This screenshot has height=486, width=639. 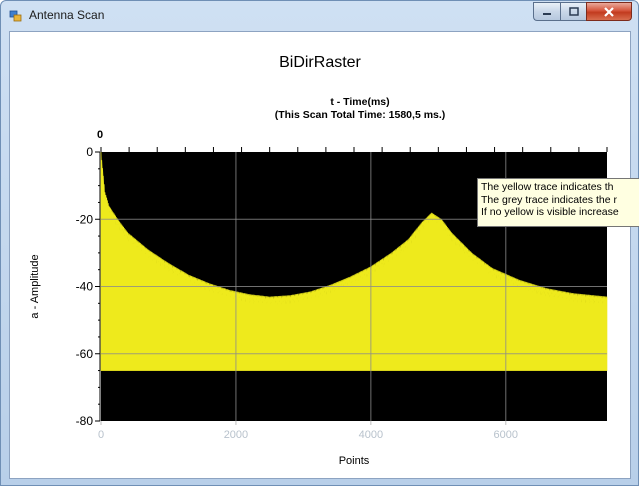 I want to click on top-axis-tick-label: 0, so click(x=100, y=135).